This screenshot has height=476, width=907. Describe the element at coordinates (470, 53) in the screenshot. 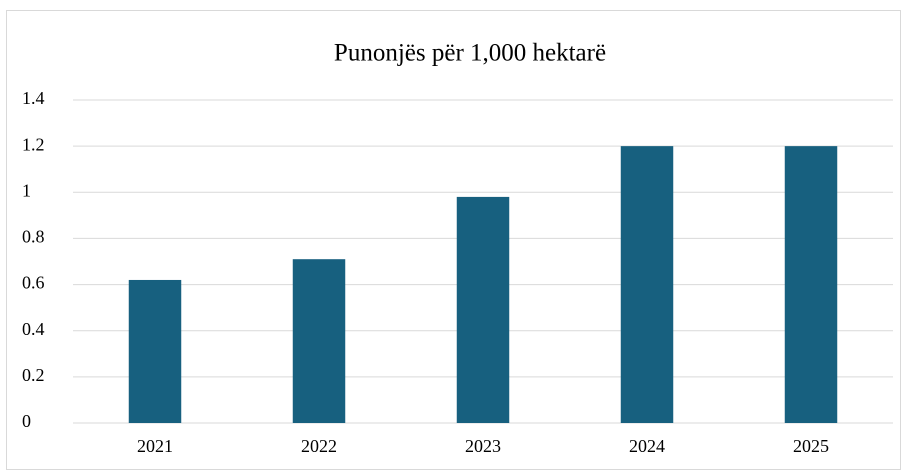

I see `chart-title: Punonjës për 1,000 hektarë` at that location.